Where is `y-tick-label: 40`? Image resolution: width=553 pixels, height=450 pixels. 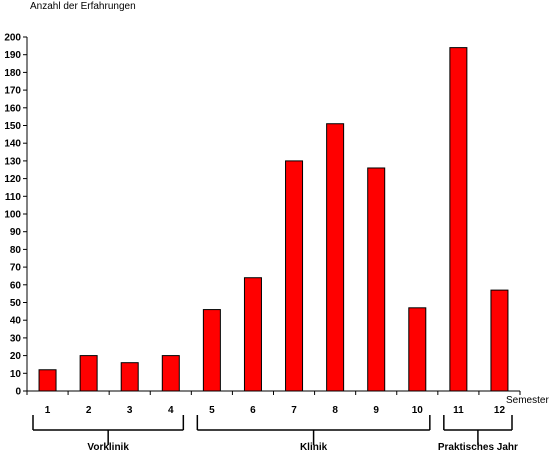
y-tick-label: 40 is located at coordinates (16, 321).